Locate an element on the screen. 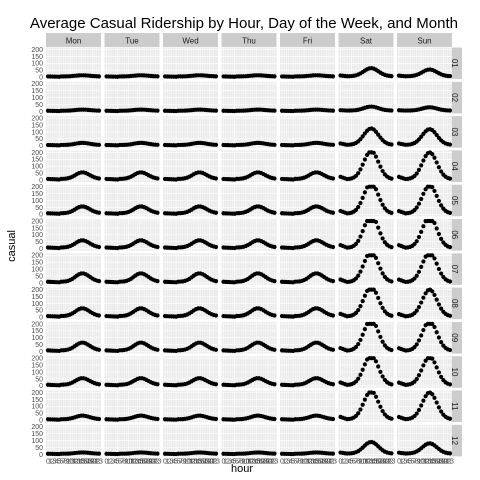 The image size is (480, 480). x-tick-label: 18 is located at coordinates (205, 461).